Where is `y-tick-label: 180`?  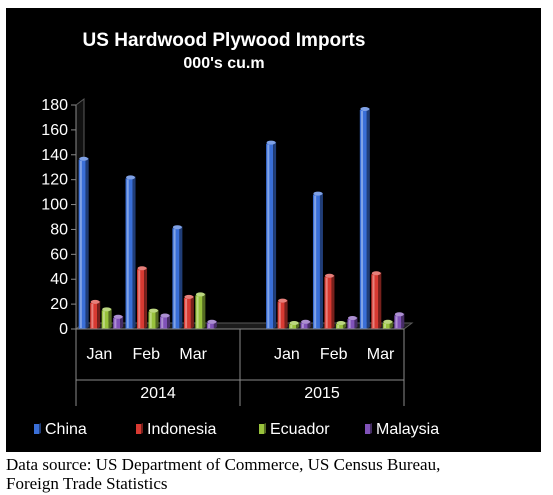 y-tick-label: 180 is located at coordinates (54, 105).